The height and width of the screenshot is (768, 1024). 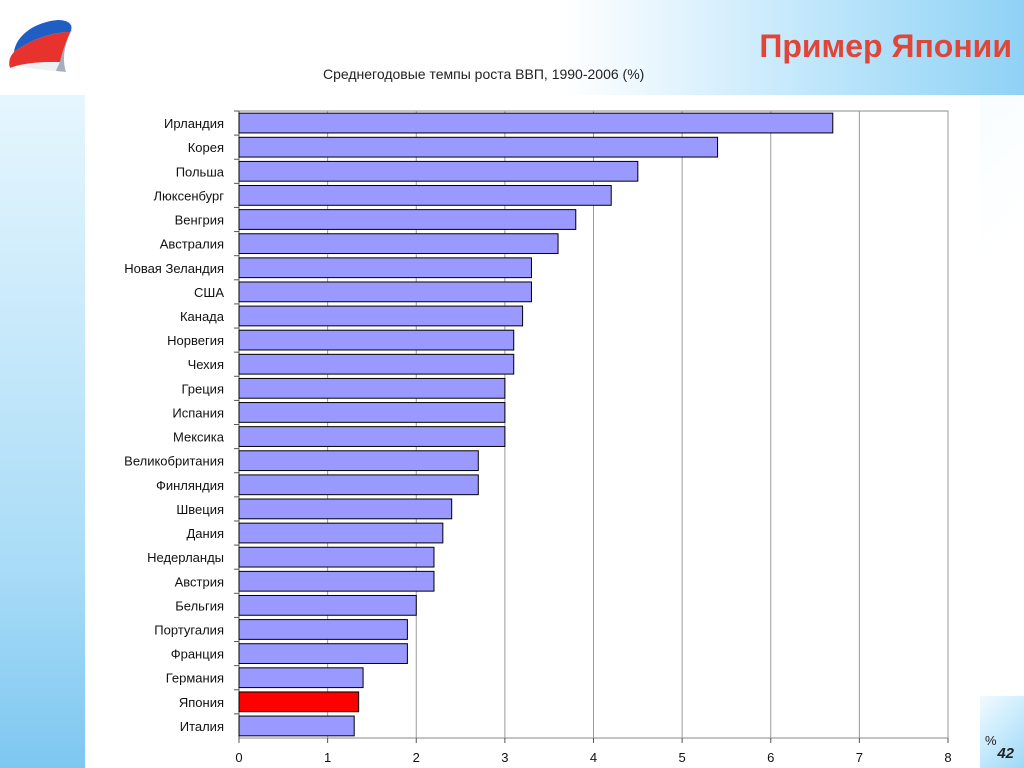 I want to click on x-tick-label: 6, so click(x=770, y=757).